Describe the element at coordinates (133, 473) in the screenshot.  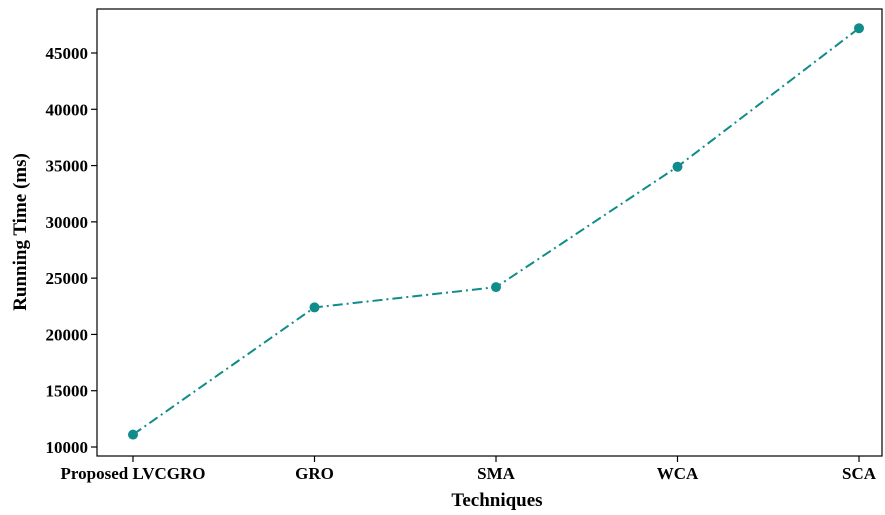
I see `x-tick-label: Proposed LVCGRO` at that location.